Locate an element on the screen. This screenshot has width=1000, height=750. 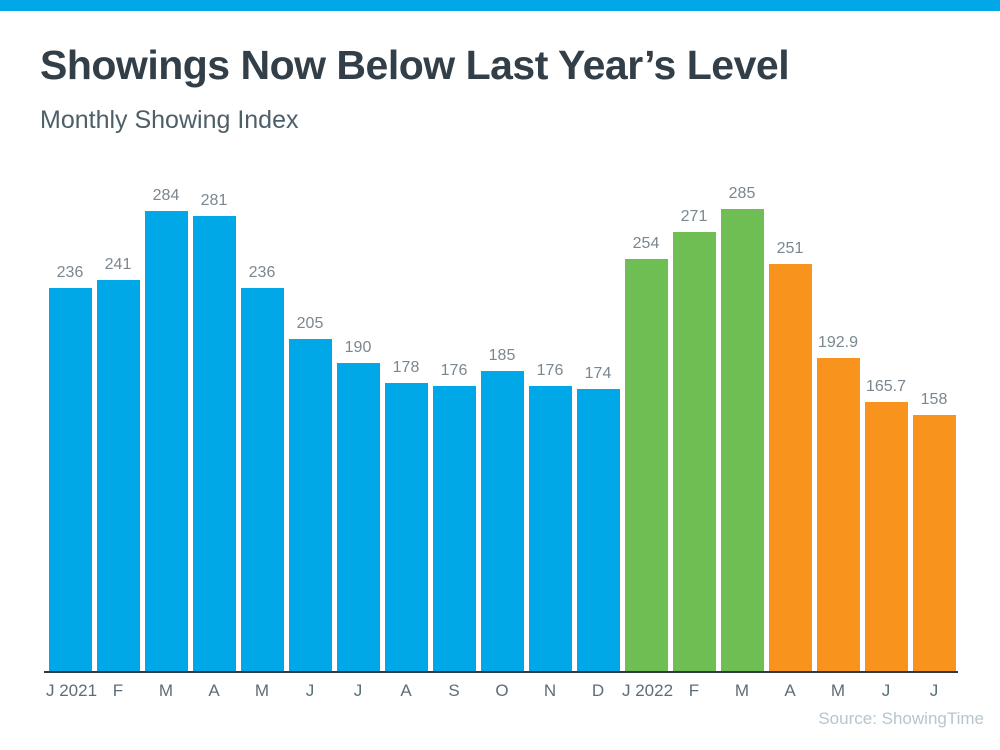
bar-slot: 281 is located at coordinates (214, 431).